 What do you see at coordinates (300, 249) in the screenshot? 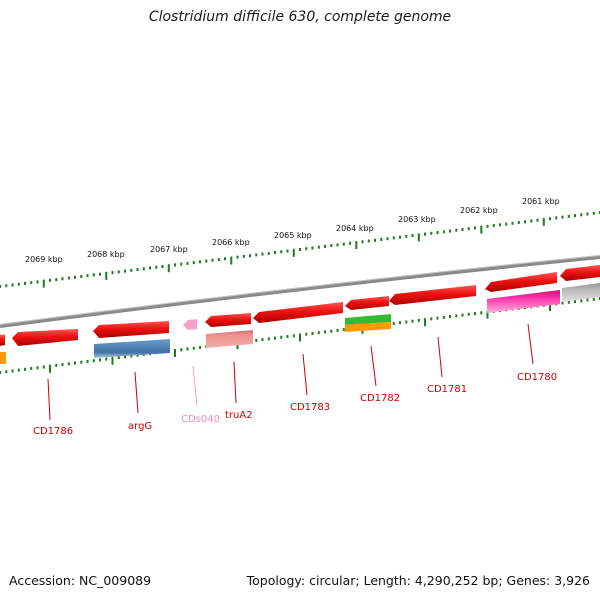
I see `outer-ruler` at bounding box center [300, 249].